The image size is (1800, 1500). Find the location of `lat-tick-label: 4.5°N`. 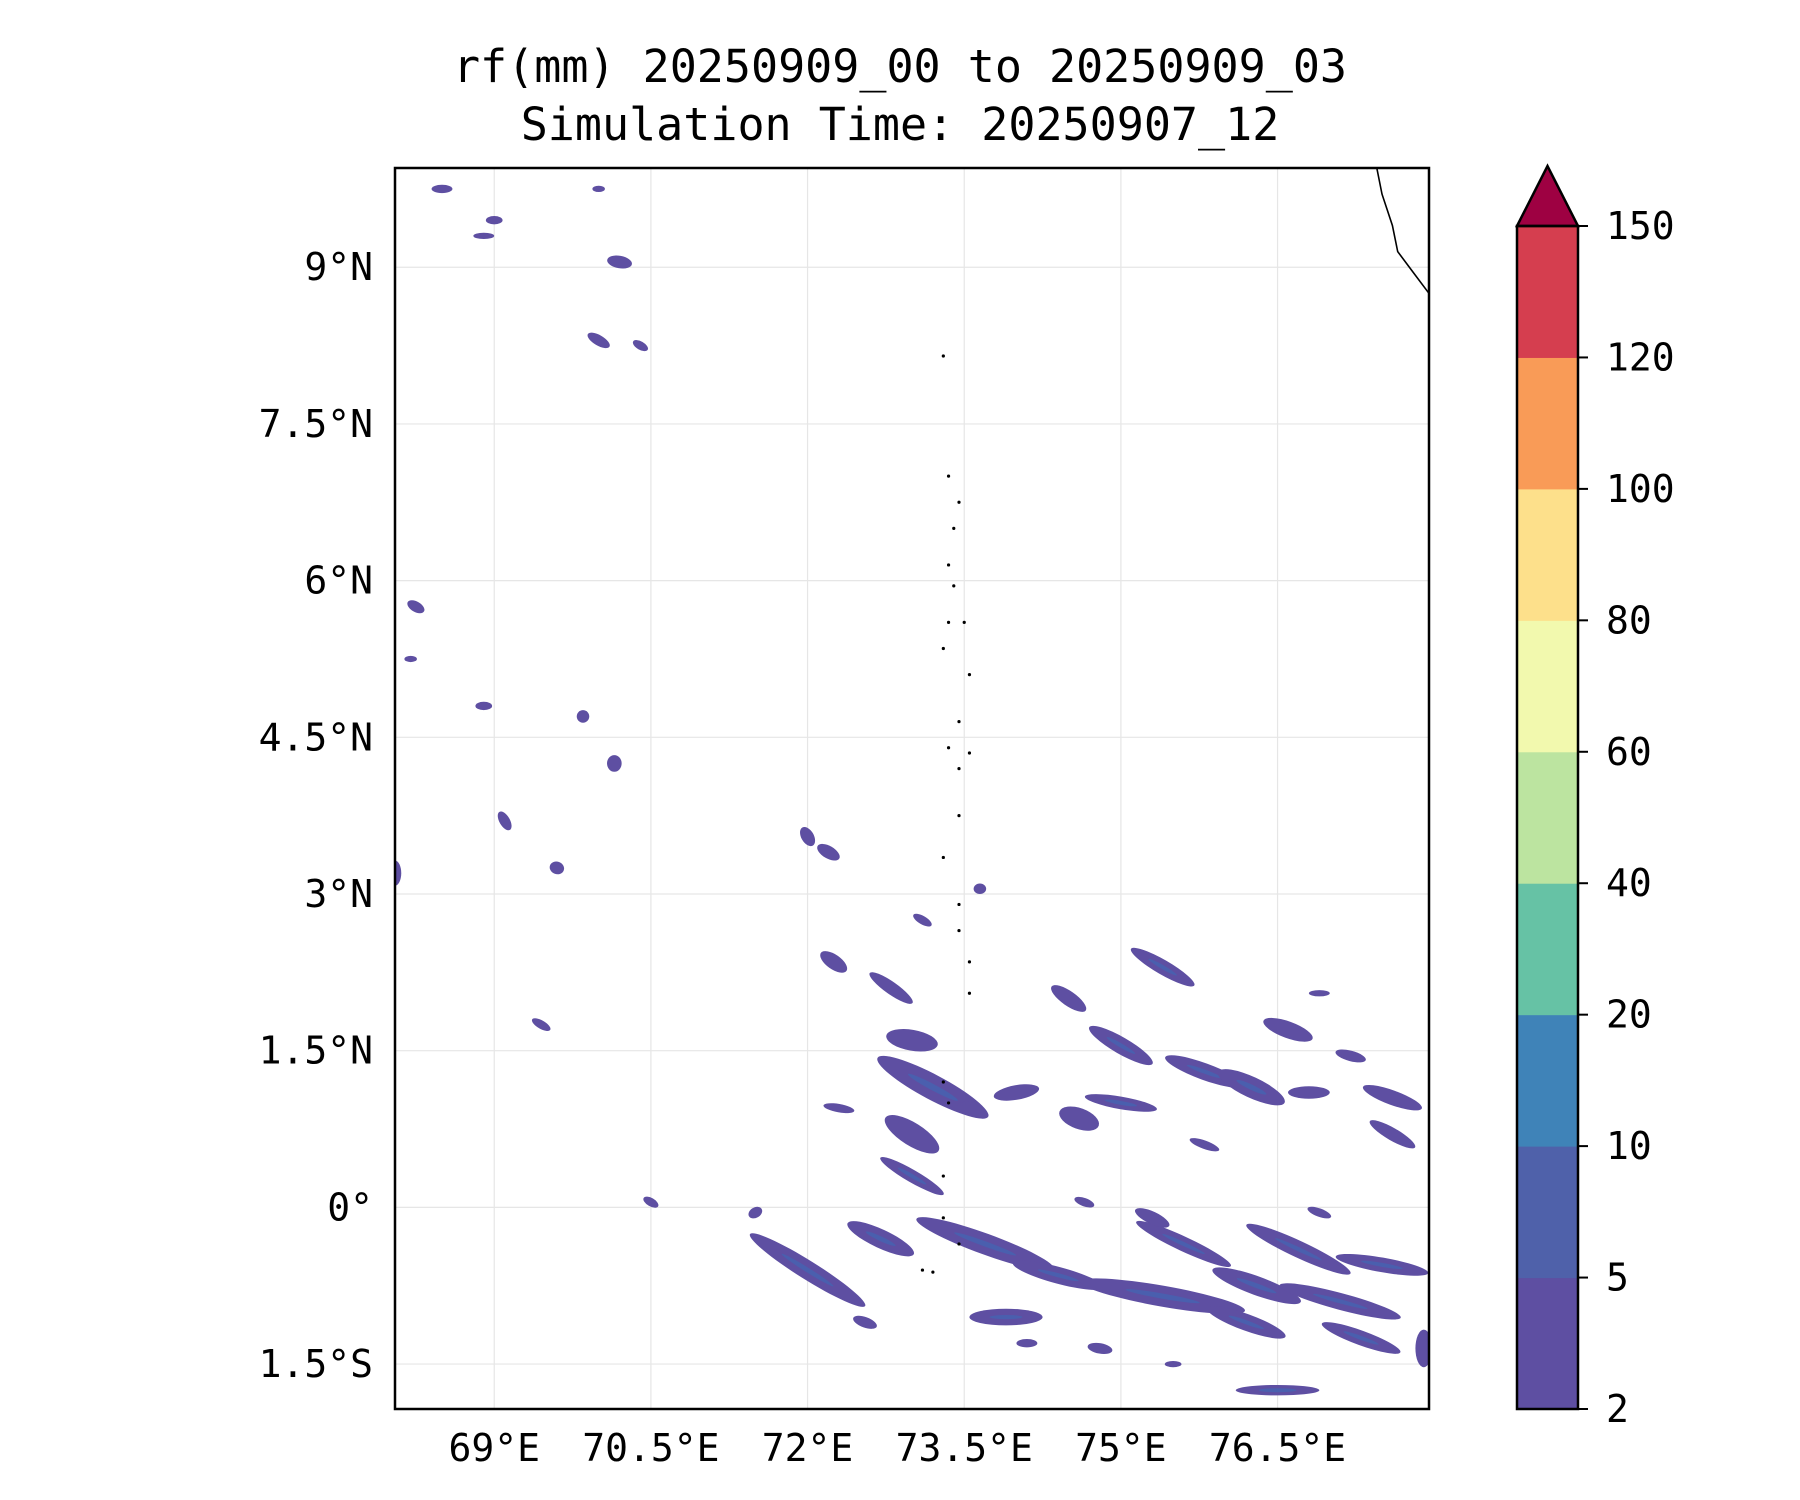

lat-tick-label: 4.5°N is located at coordinates (316, 737).